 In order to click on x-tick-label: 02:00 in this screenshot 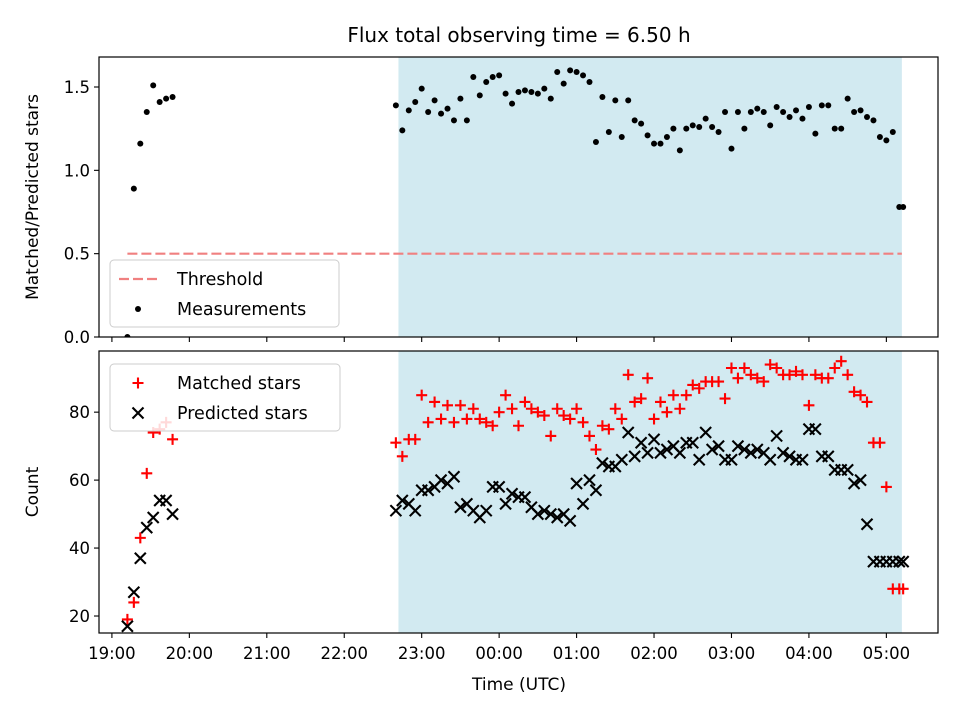, I will do `click(654, 653)`.